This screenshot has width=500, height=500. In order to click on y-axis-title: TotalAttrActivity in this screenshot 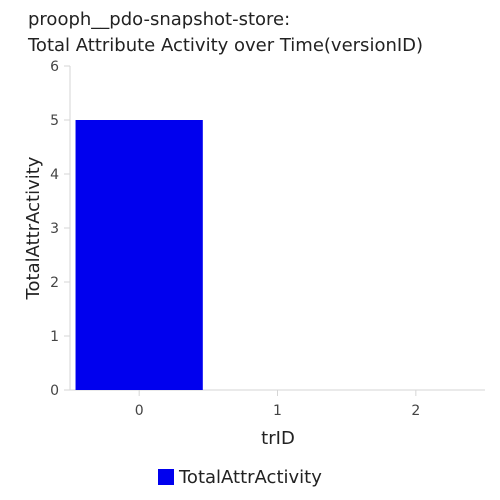, I will do `click(33, 228)`.